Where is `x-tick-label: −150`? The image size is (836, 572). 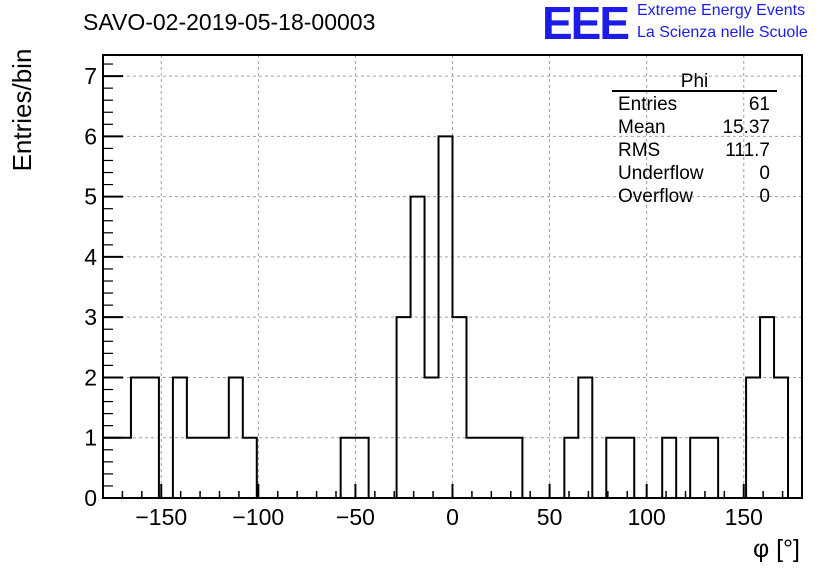
x-tick-label: −150 is located at coordinates (161, 517).